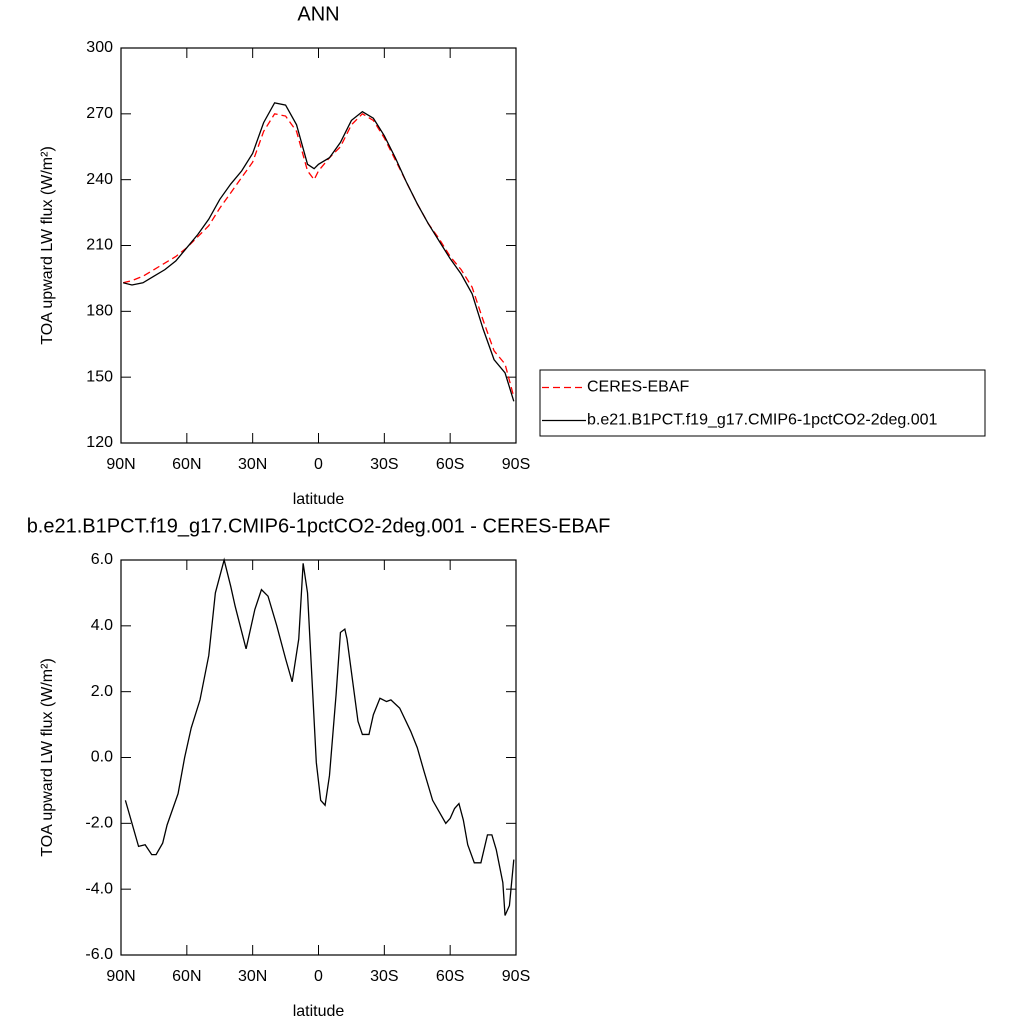 This screenshot has width=1024, height=1024. Describe the element at coordinates (102, 559) in the screenshot. I see `y-tick-label: 6.0` at that location.